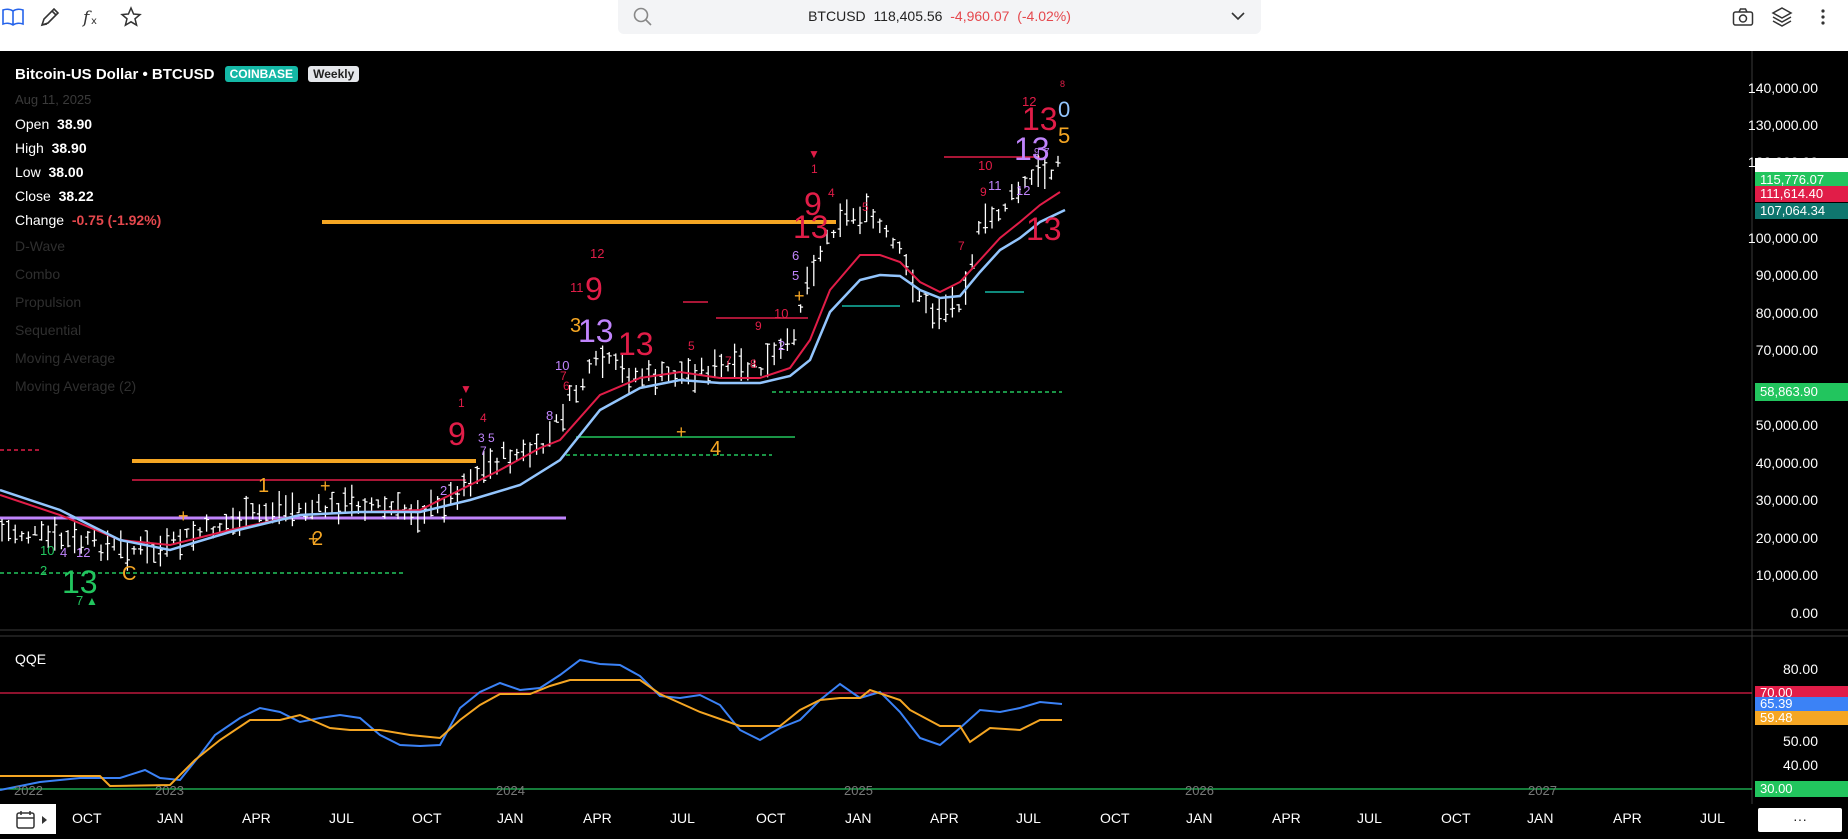 This screenshot has height=839, width=1848. I want to click on interval-badge: Weekly, so click(334, 74).